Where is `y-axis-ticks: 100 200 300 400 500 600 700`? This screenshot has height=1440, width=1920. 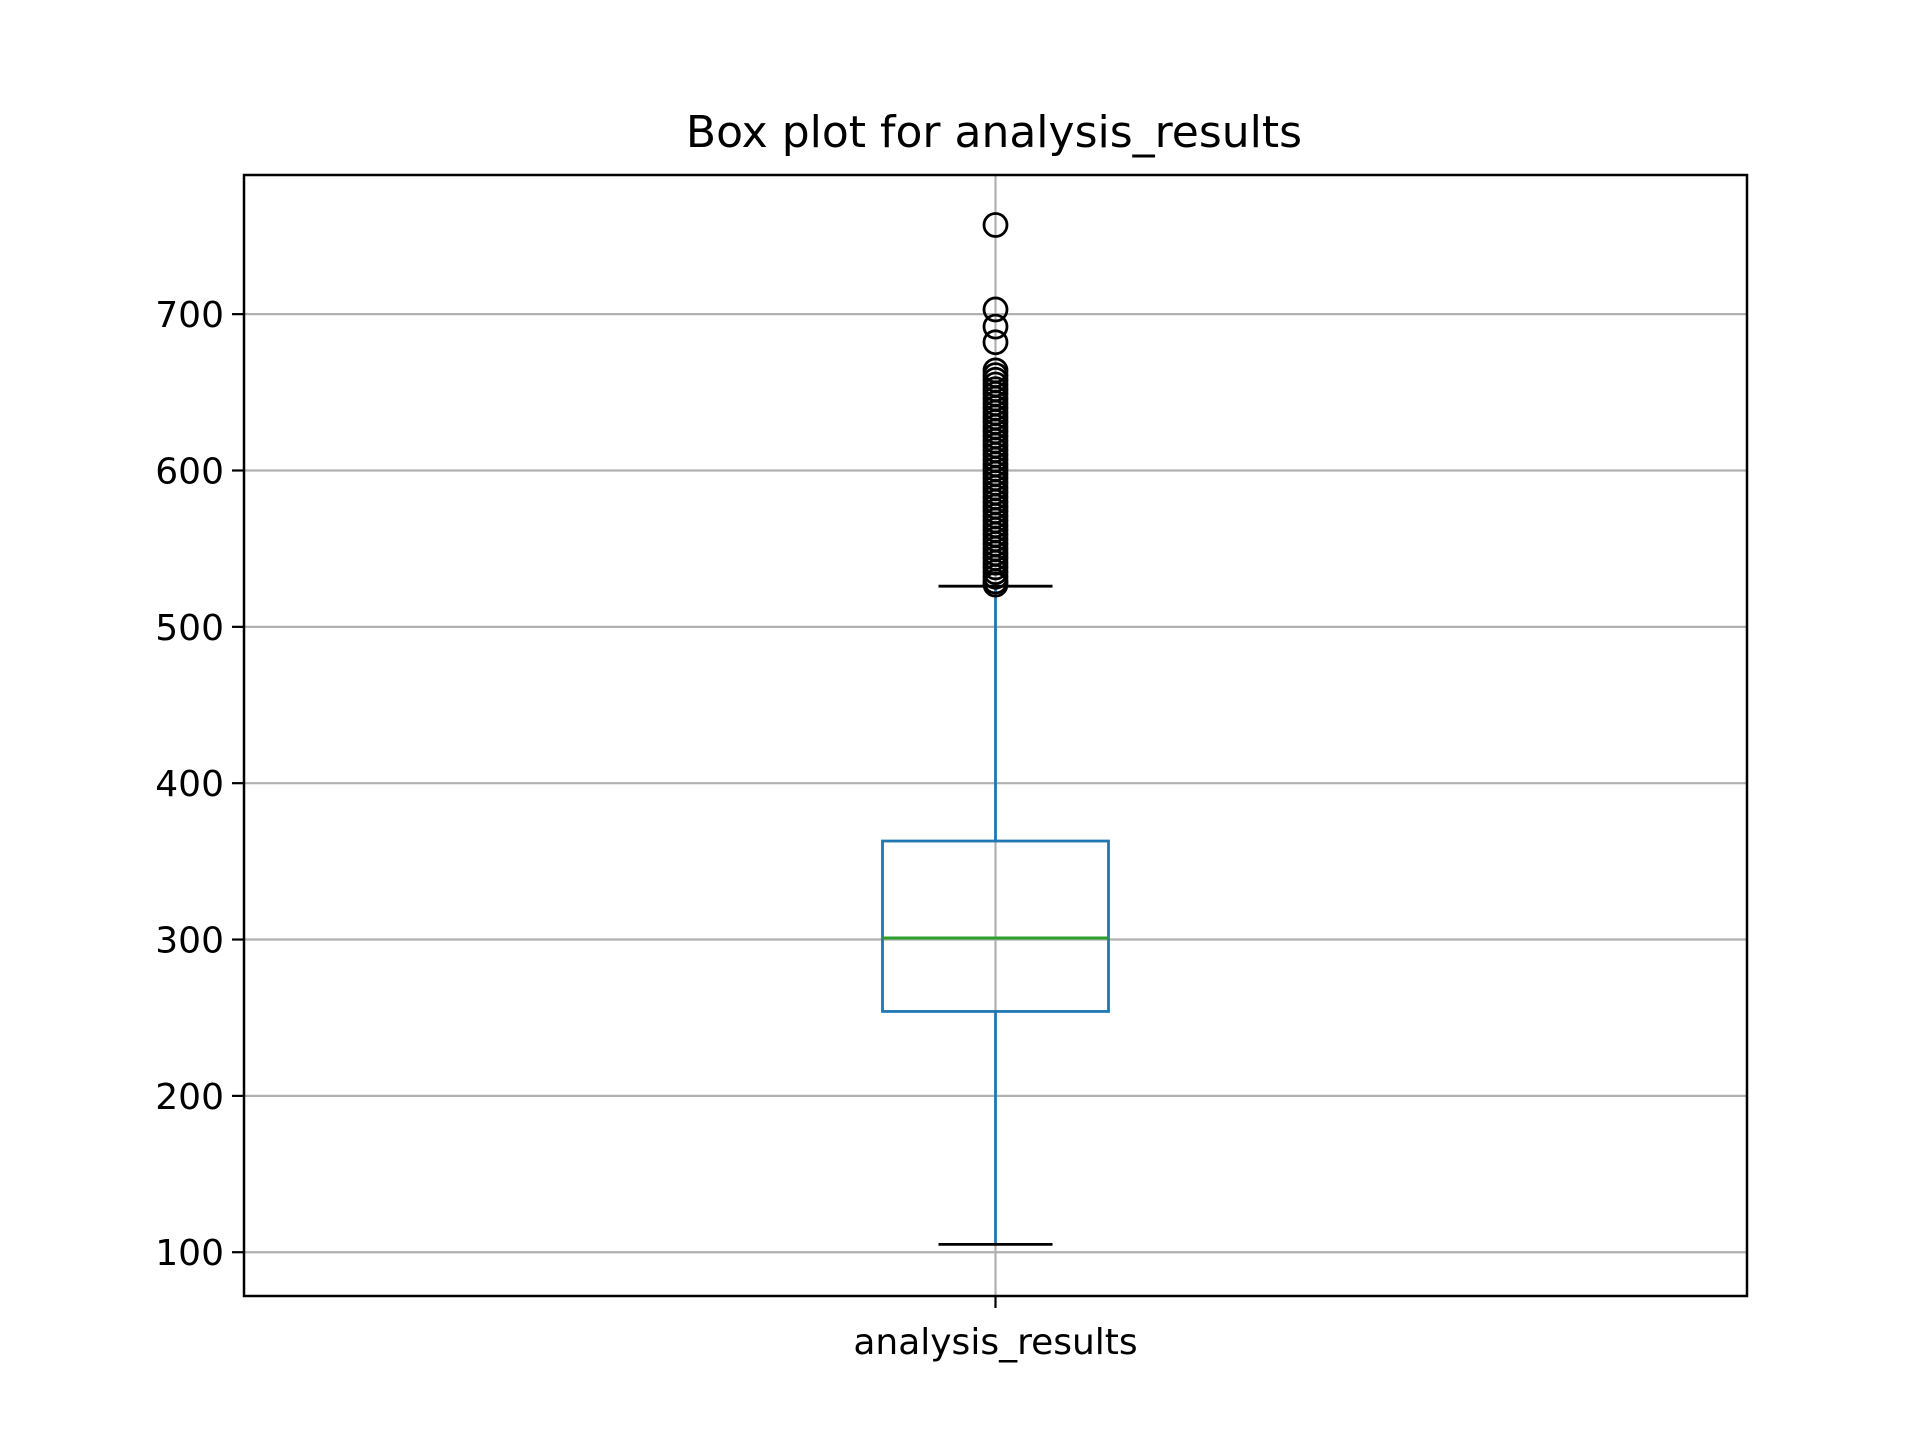 y-axis-ticks: 100 200 300 400 500 600 700 is located at coordinates (199, 784).